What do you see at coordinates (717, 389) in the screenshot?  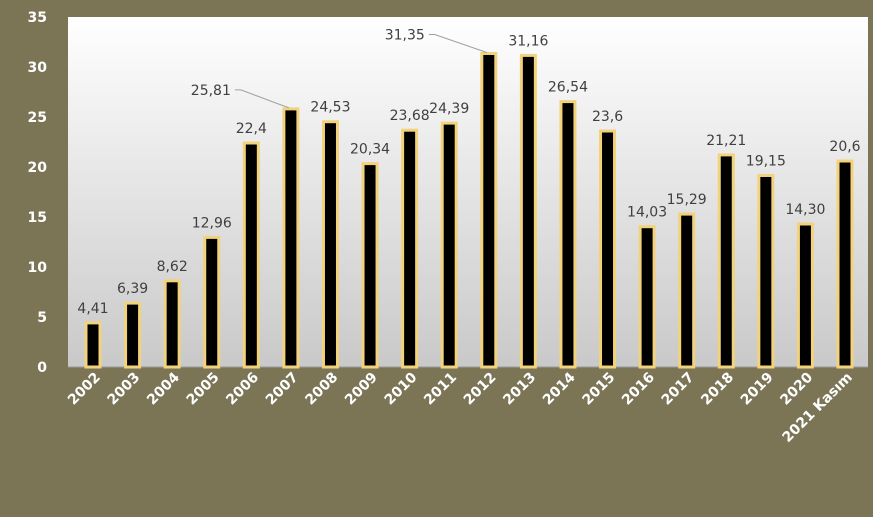 I see `x-tick-label: 2018` at bounding box center [717, 389].